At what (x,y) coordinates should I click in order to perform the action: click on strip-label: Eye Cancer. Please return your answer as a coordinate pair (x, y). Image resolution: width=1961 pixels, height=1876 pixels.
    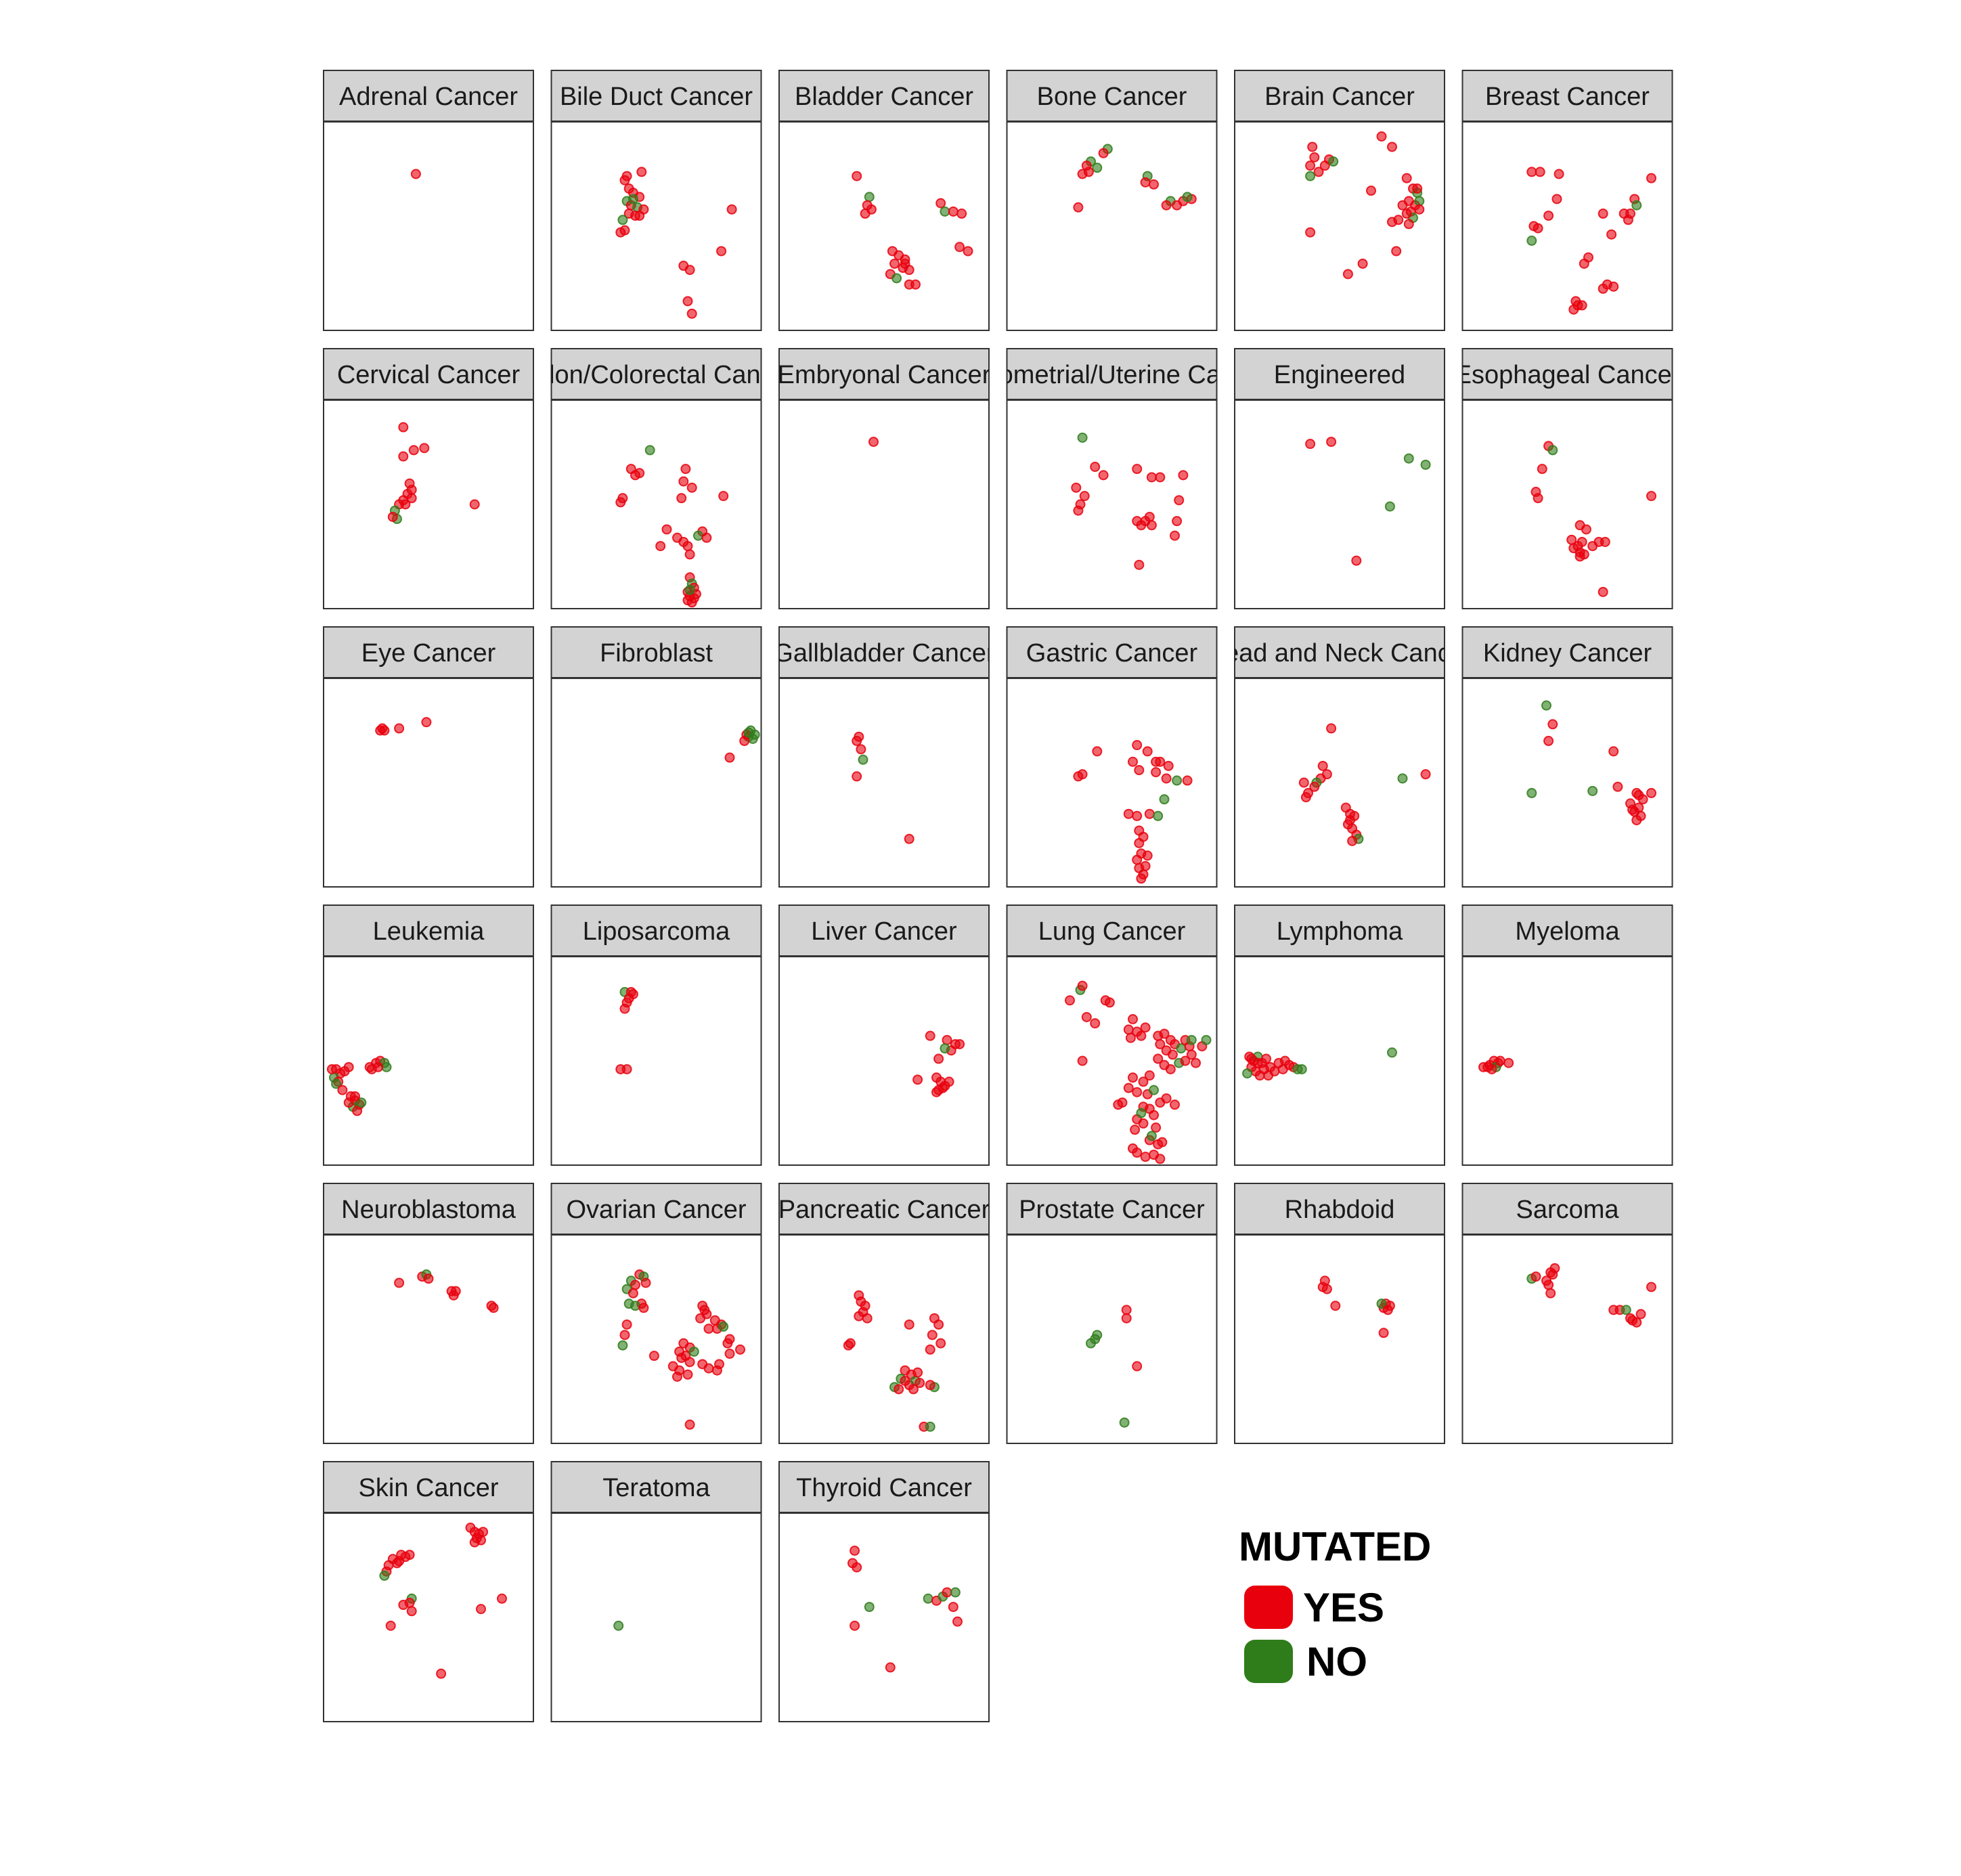
    Looking at the image, I should click on (428, 653).